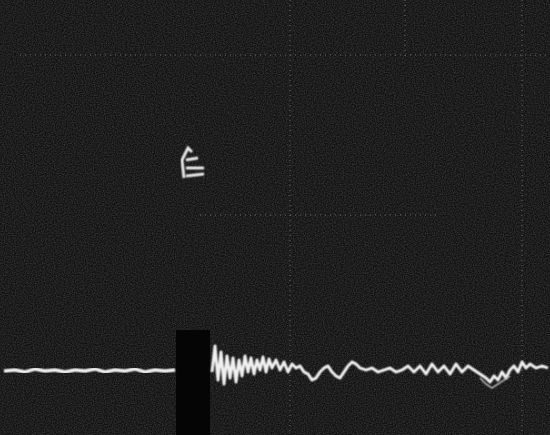 This screenshot has width=550, height=435. What do you see at coordinates (379, 365) in the screenshot?
I see `trace-response` at bounding box center [379, 365].